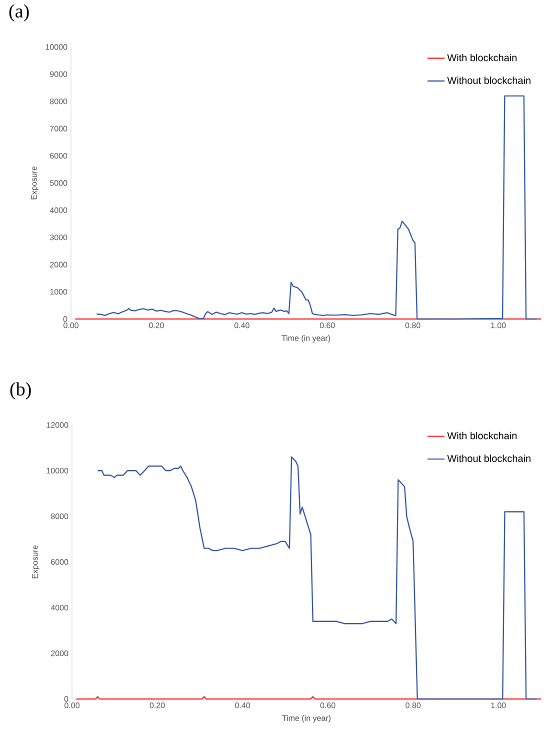  Describe the element at coordinates (20, 391) in the screenshot. I see `chart-title: (b)` at that location.